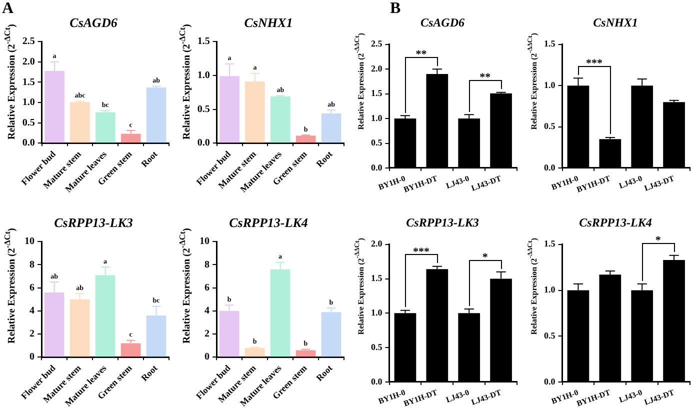  Describe the element at coordinates (395, 9) in the screenshot. I see `text: B` at that location.